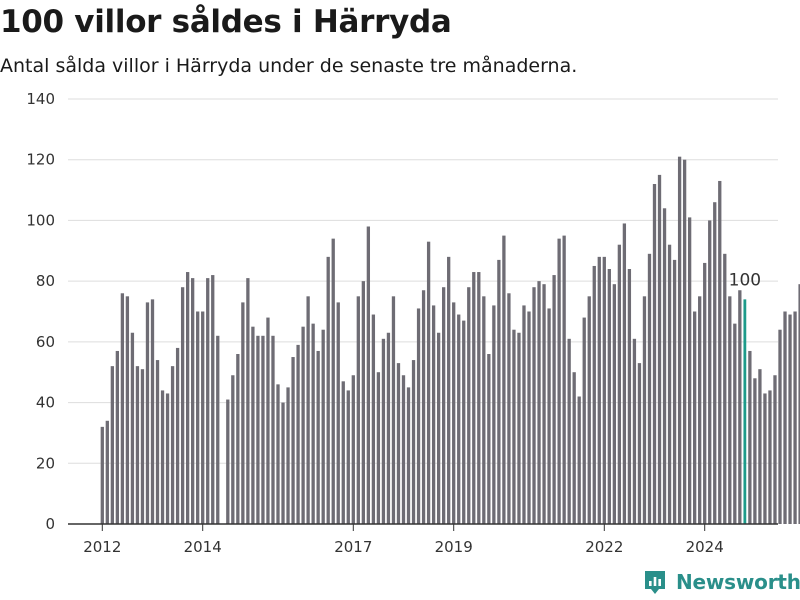 Image resolution: width=800 pixels, height=600 pixels. I want to click on x-tick-label: 2017, so click(353, 547).